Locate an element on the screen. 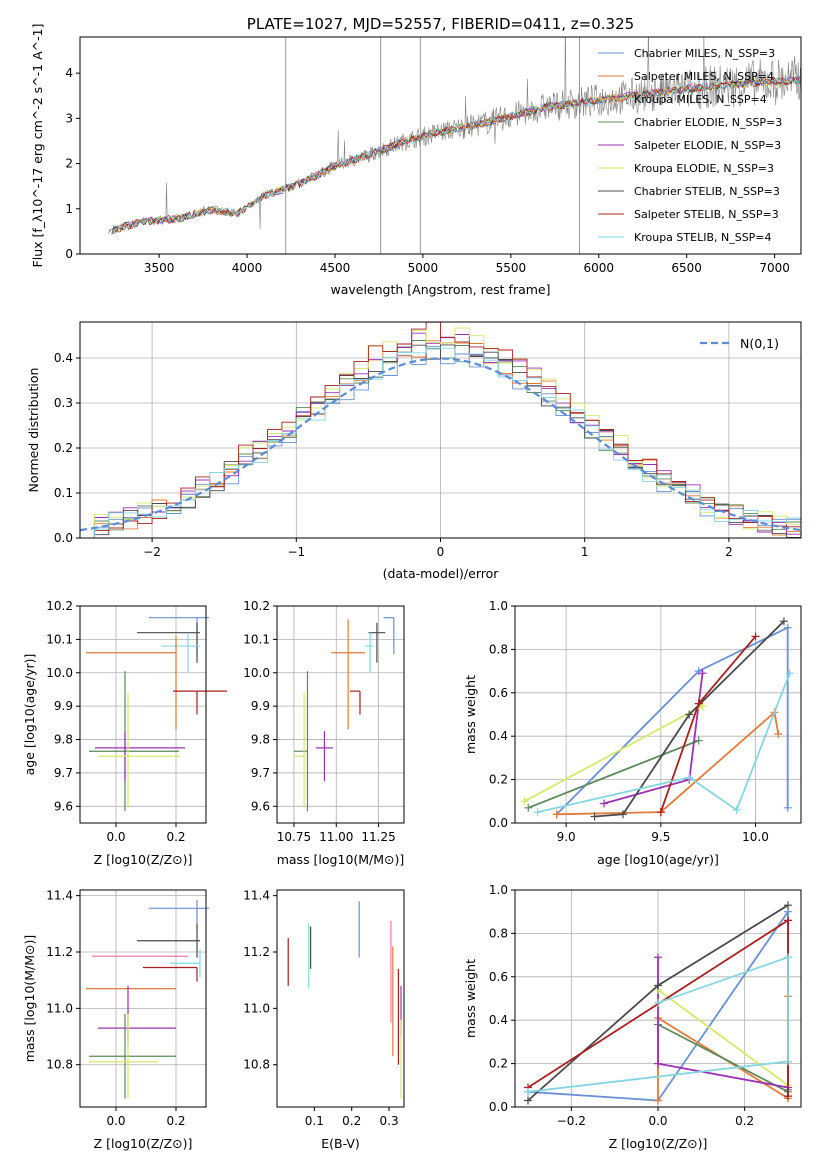  x-tick-label: −1 is located at coordinates (296, 552).